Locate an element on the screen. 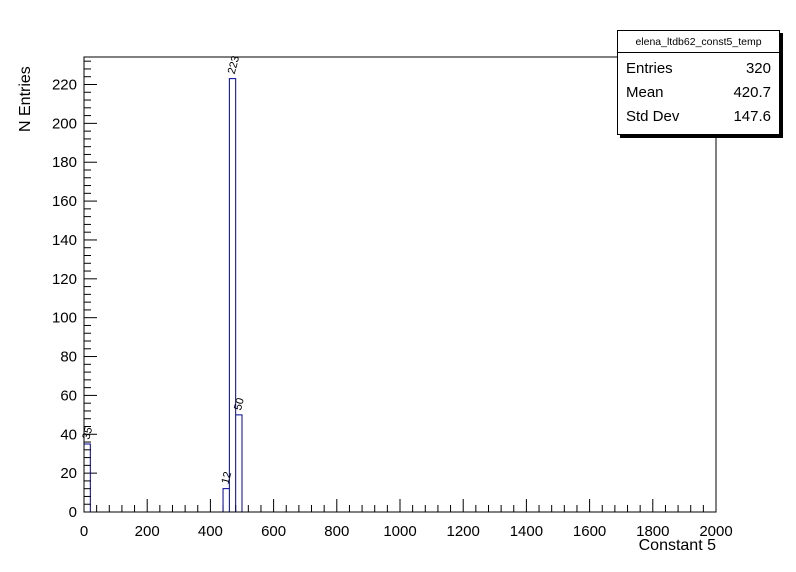 The height and width of the screenshot is (572, 796). y-tick-label: 120 is located at coordinates (64, 279).